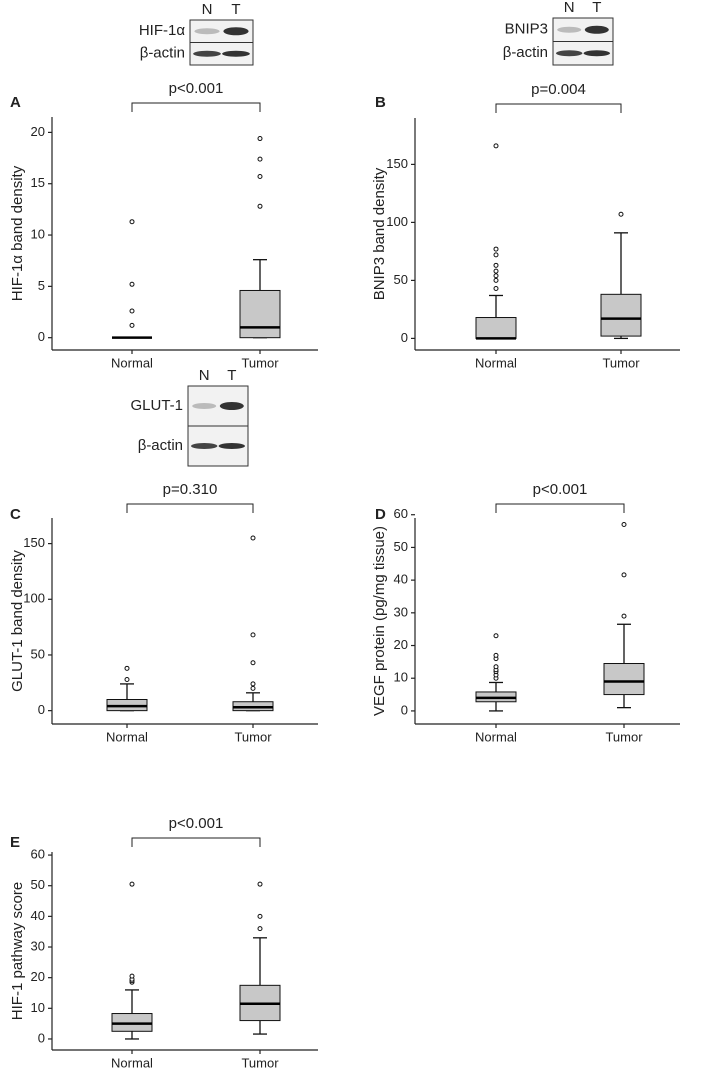 This screenshot has width=708, height=1071. I want to click on y-tick-label: 60, so click(38, 854).